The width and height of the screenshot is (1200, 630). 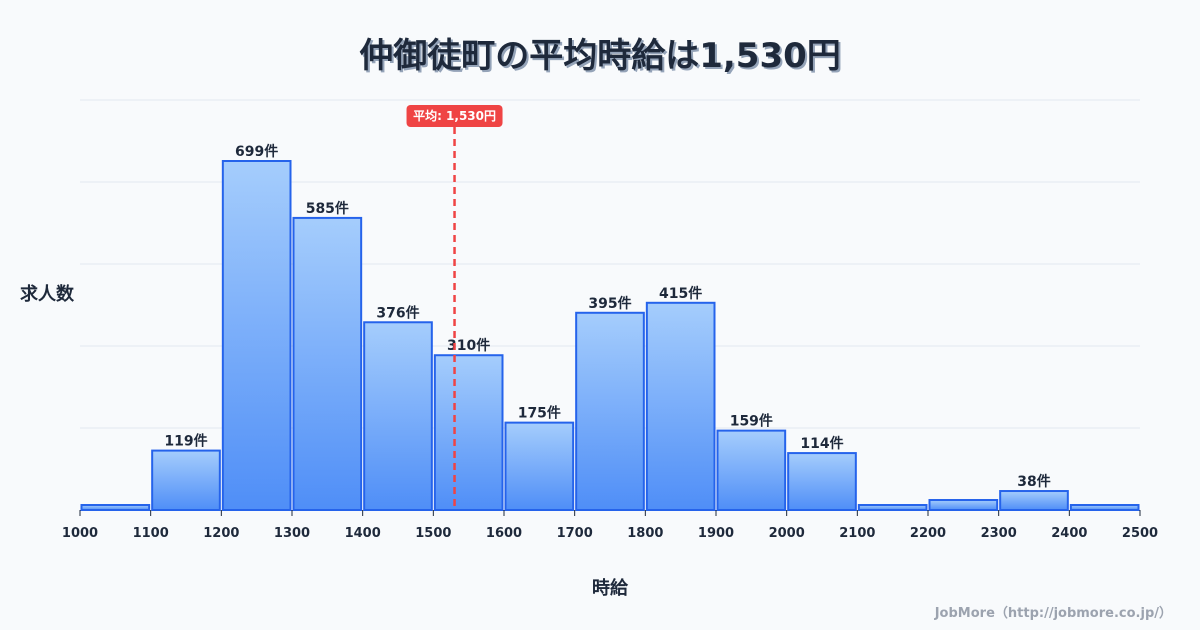 I want to click on bar-value-label: 585件, so click(x=327, y=208).